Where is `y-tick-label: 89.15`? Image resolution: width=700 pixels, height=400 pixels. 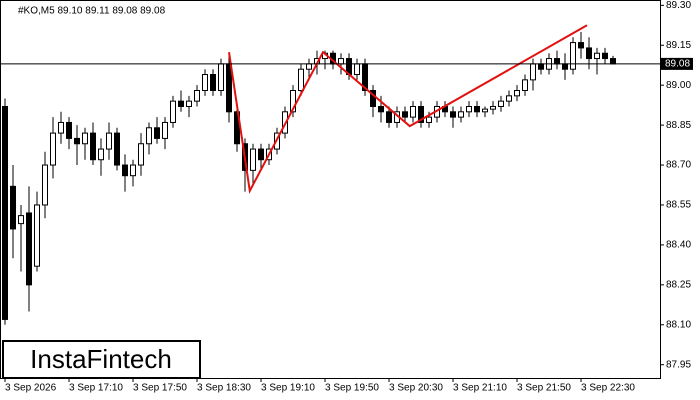 y-tick-label: 89.15 is located at coordinates (678, 45).